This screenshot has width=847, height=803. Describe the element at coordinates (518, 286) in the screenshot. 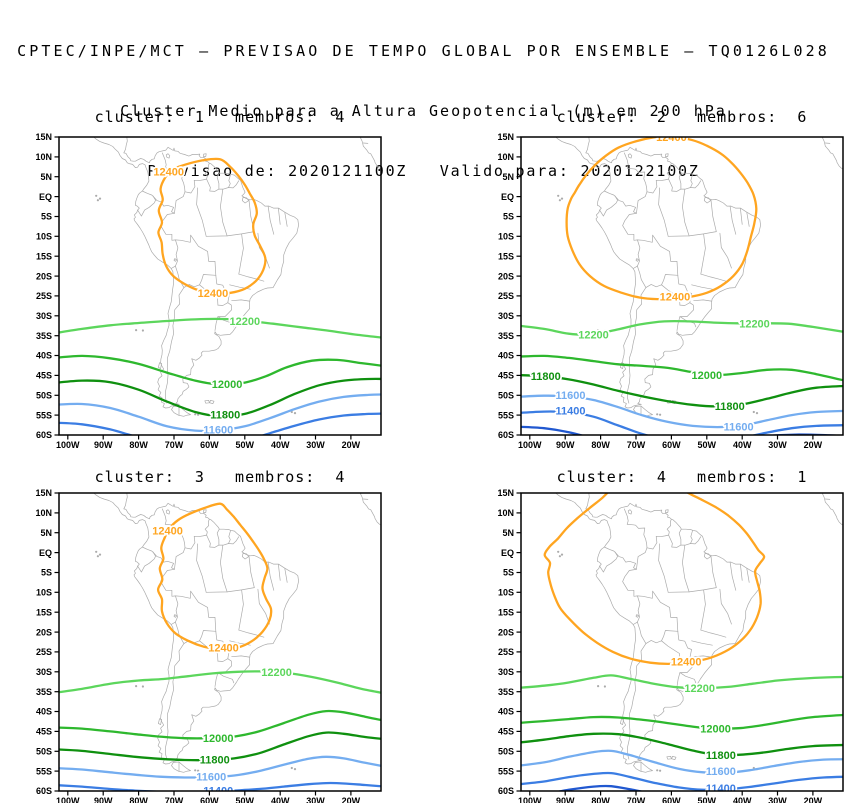

I see `lat-axis` at that location.